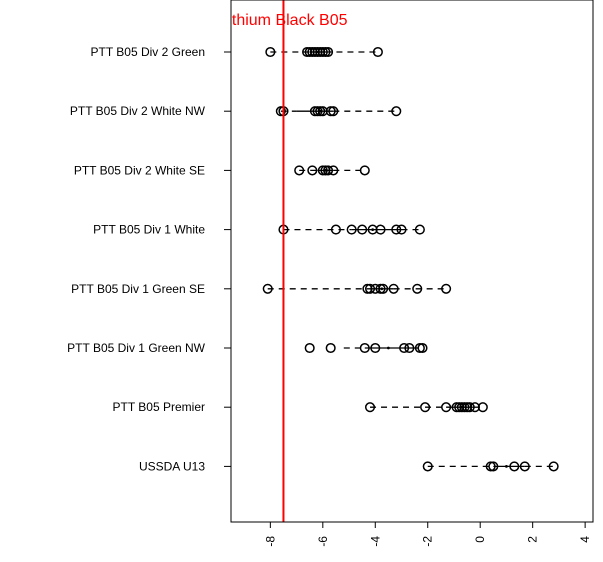 The width and height of the screenshot is (603, 562). Describe the element at coordinates (480, 539) in the screenshot. I see `x-tick-label: 0` at that location.